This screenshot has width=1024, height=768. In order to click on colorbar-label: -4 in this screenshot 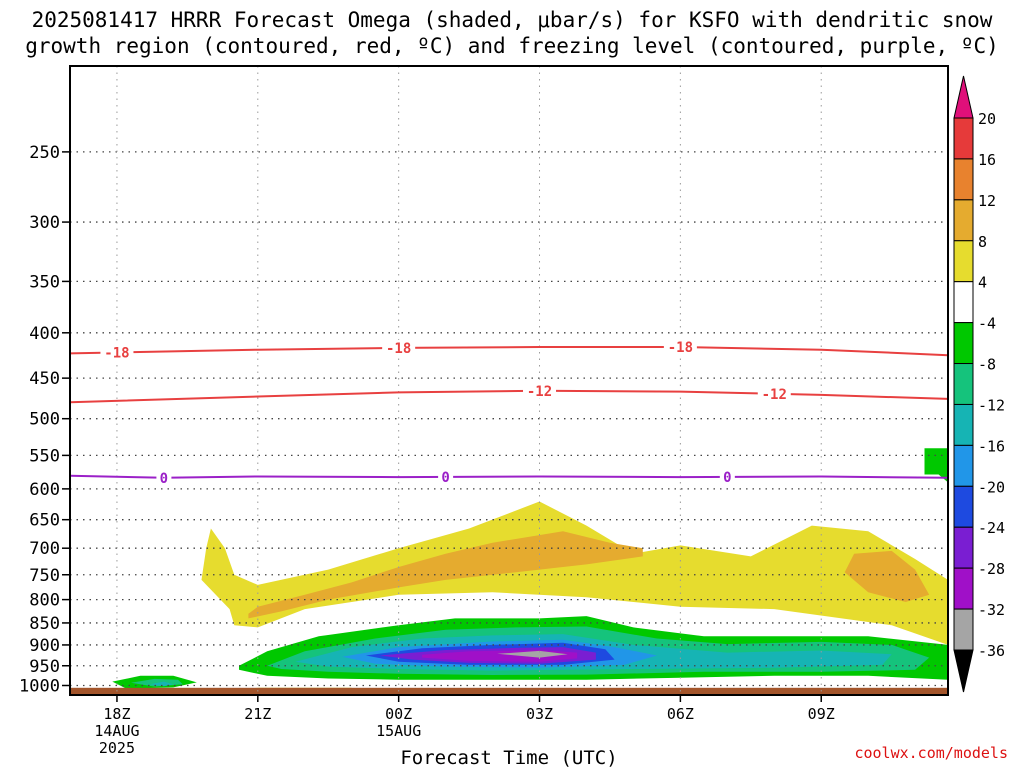, I will do `click(987, 324)`.